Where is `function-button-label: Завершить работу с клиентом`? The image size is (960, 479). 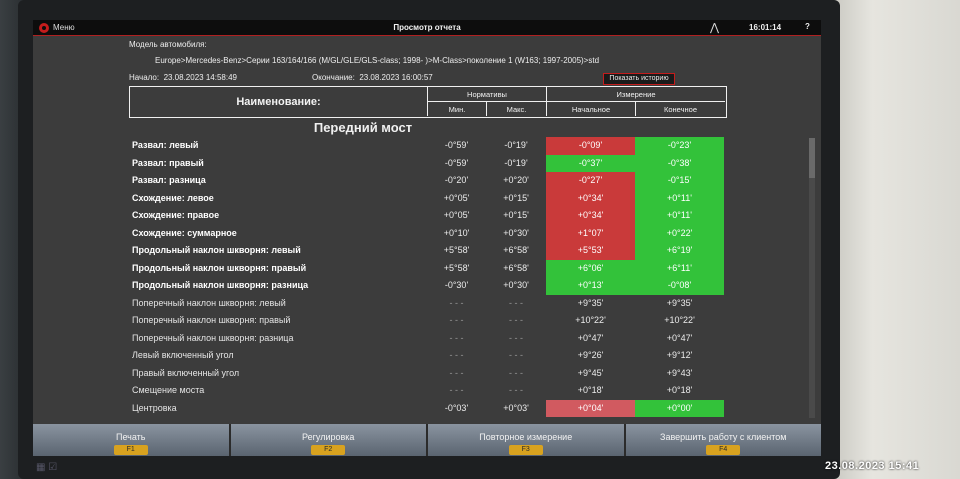 function-button-label: Завершить работу с клиентом is located at coordinates (723, 437).